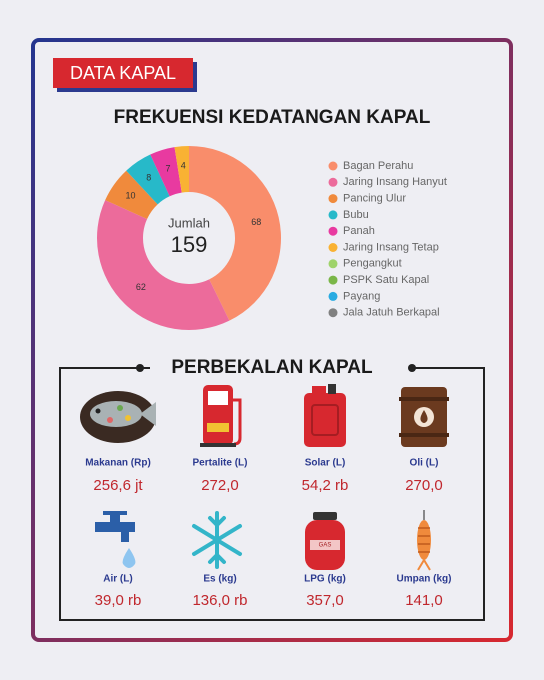  I want to click on icon-bait, so click(424, 540).